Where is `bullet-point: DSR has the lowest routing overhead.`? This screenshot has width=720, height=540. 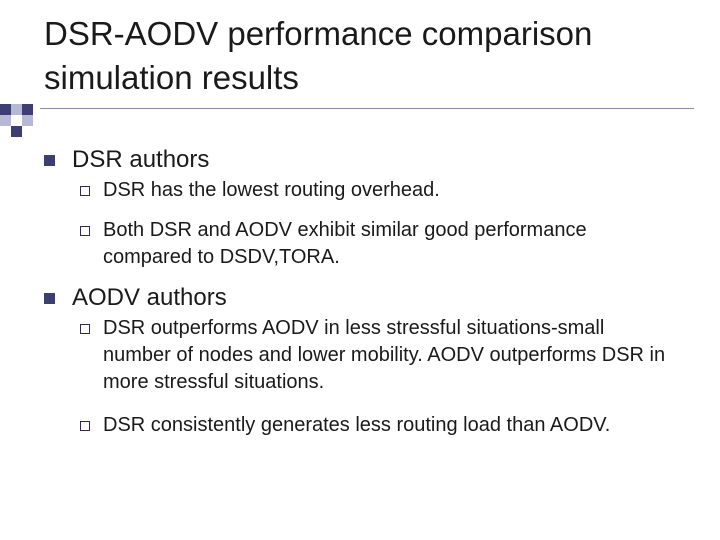 bullet-point: DSR has the lowest routing overhead. is located at coordinates (271, 190).